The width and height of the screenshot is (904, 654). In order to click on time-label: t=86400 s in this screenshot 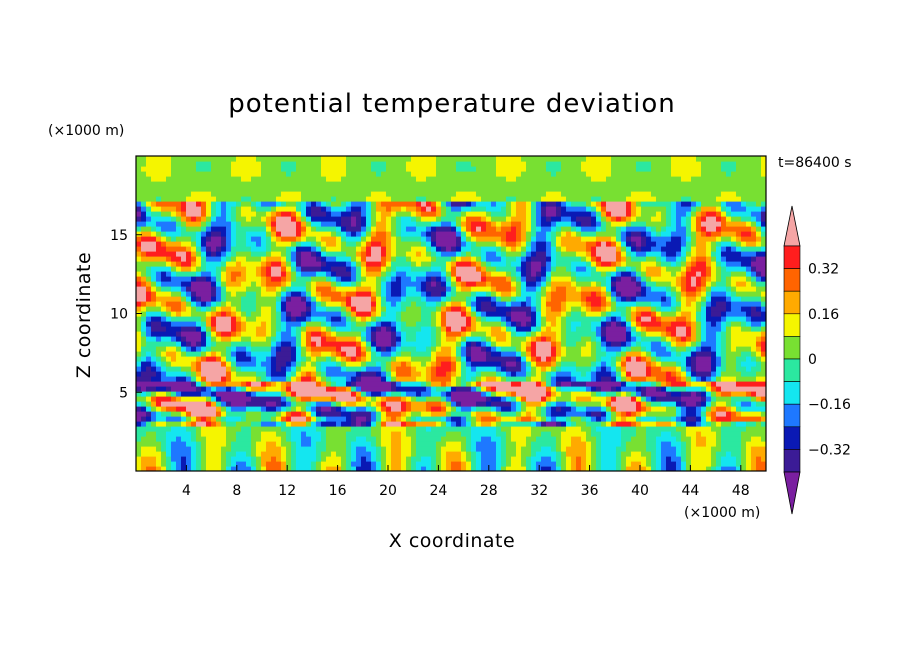, I will do `click(815, 163)`.